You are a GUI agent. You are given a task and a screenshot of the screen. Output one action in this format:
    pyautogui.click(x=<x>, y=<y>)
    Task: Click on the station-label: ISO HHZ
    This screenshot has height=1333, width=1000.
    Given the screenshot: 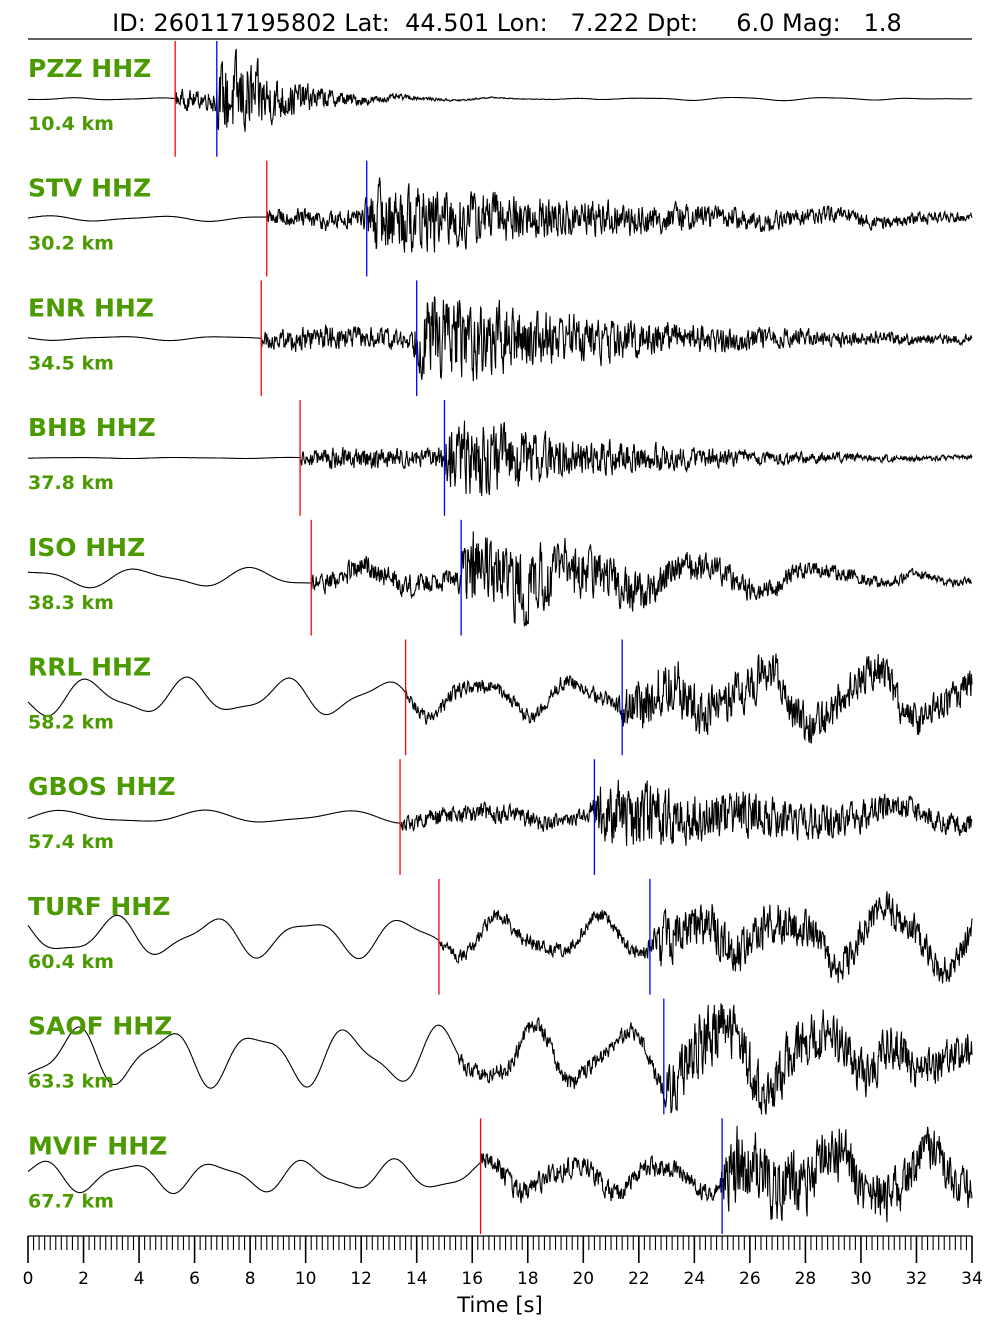 What is the action you would take?
    pyautogui.click(x=86, y=547)
    